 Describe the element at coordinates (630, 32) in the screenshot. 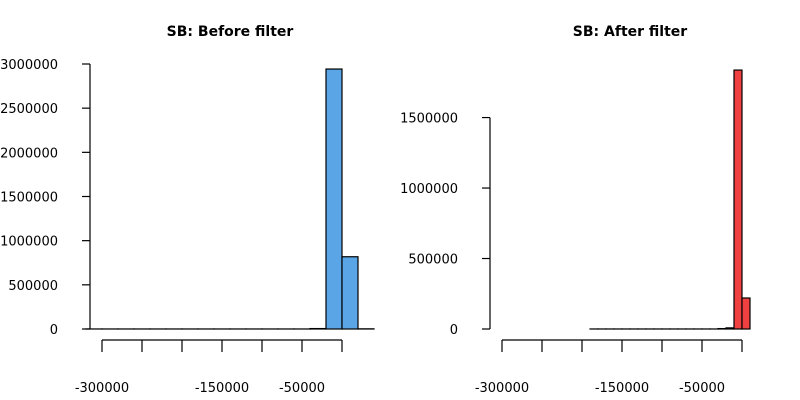

I see `chart-title: SB: After filter` at that location.